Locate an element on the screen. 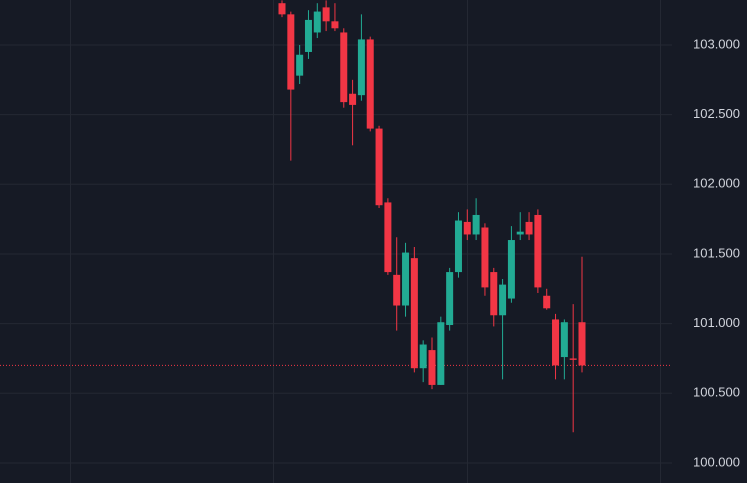 The image size is (747, 483). y-tick-label: 100.000 is located at coordinates (716, 461).